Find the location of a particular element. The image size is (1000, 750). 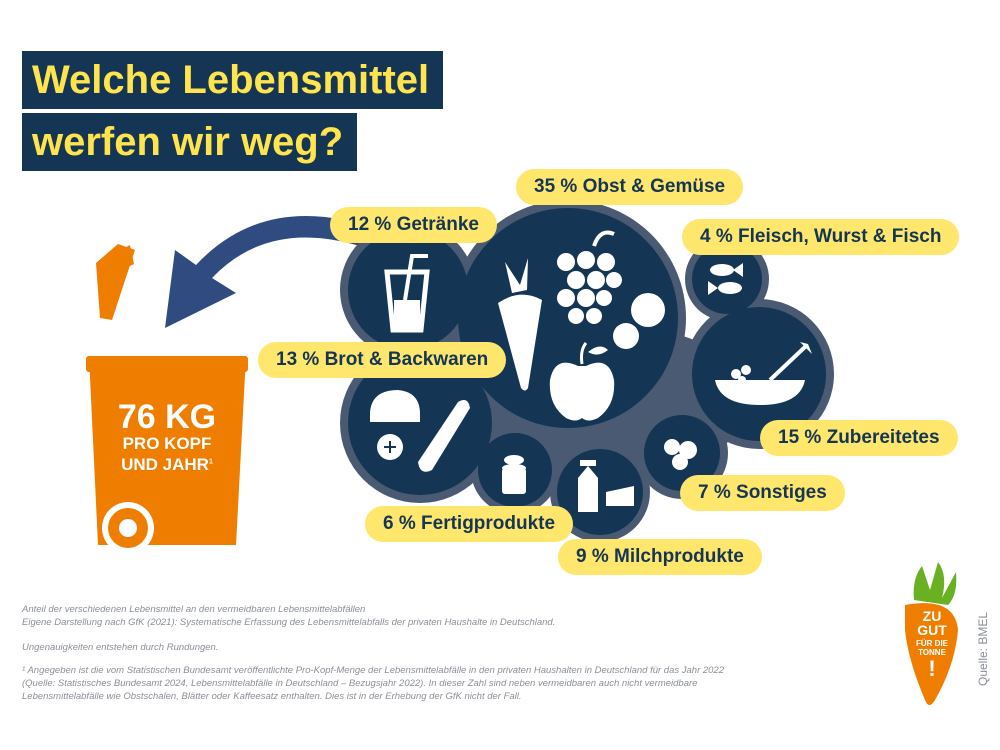

bin-per-year: UND JAHR1 is located at coordinates (167, 465).